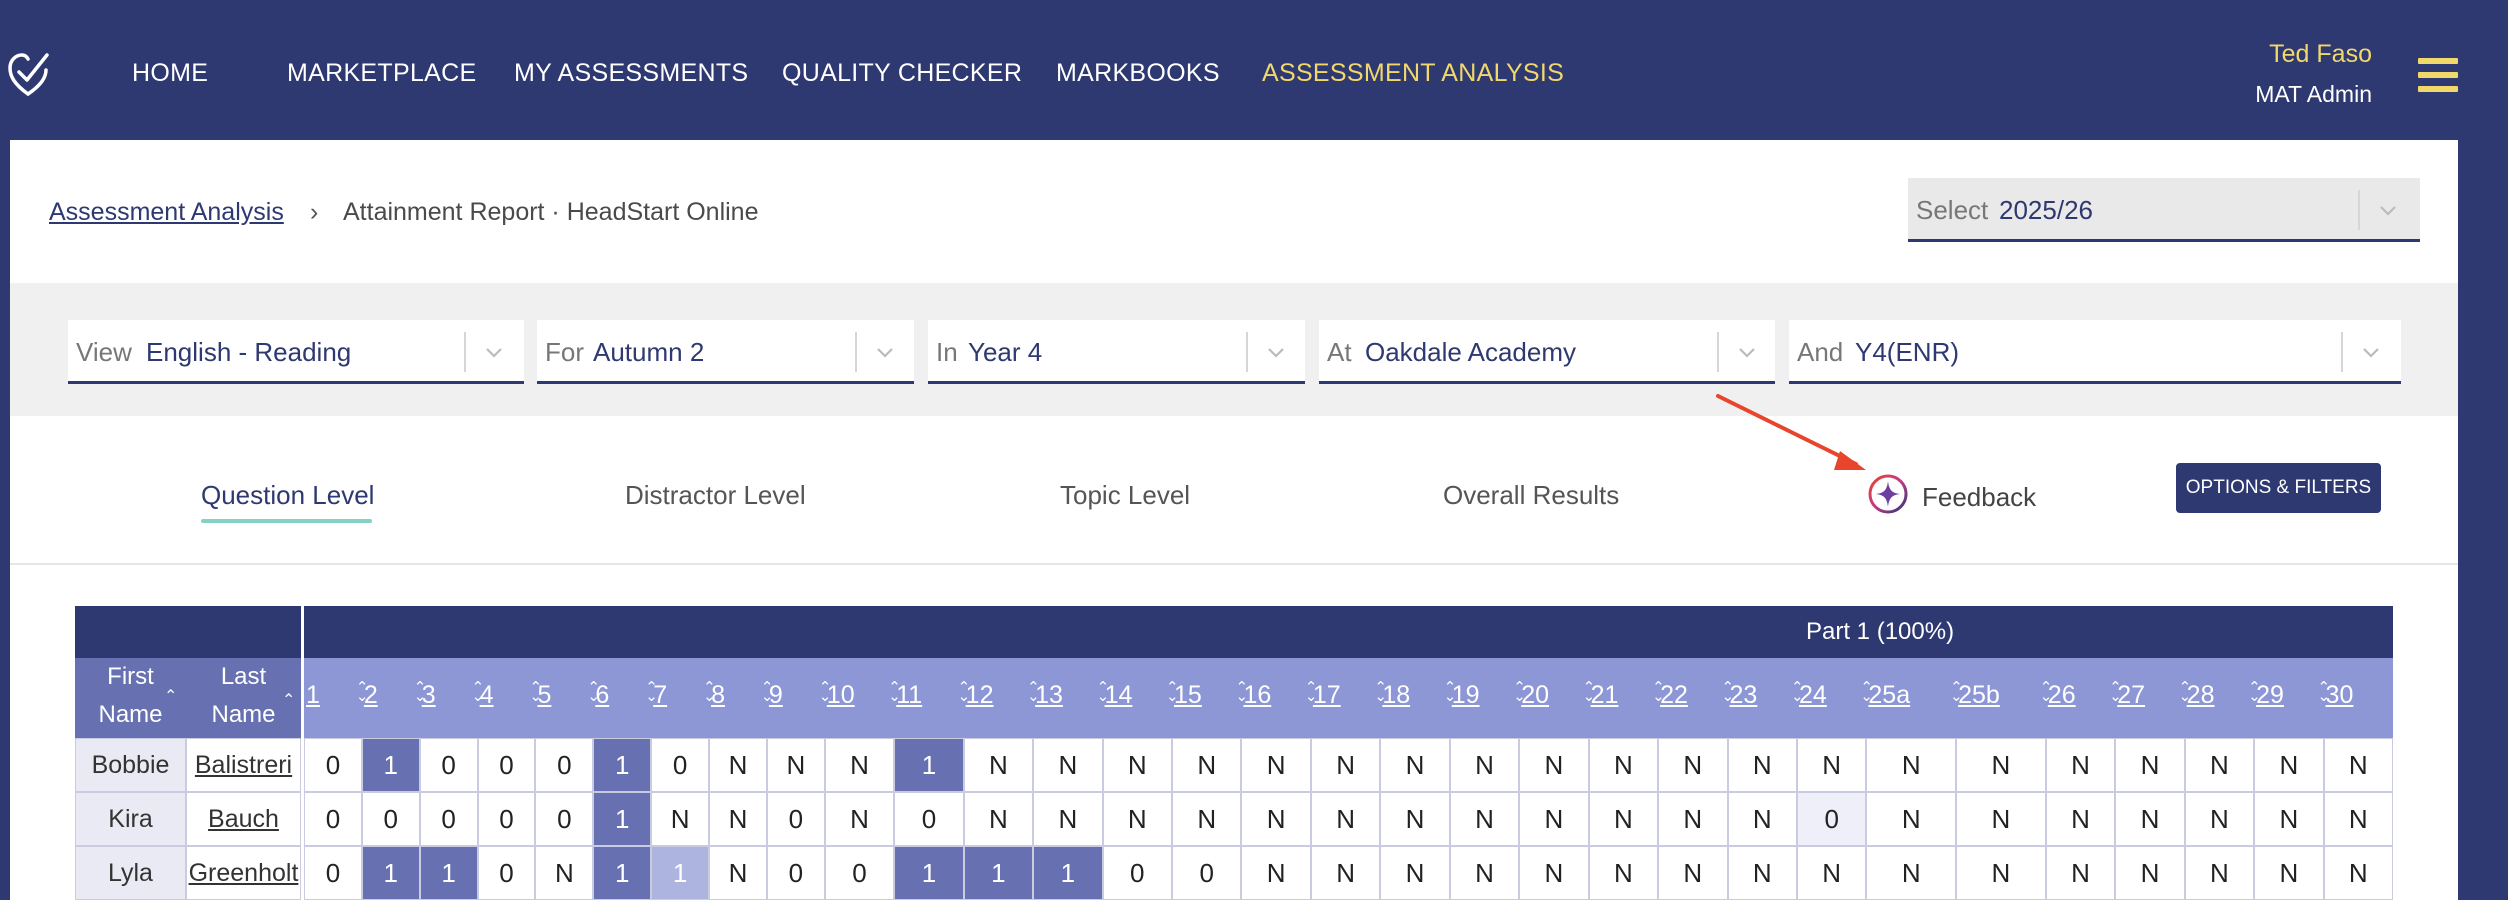 This screenshot has height=900, width=2508. I want to click on nav-my-assessments: MY ASSESSMENTS, so click(631, 73).